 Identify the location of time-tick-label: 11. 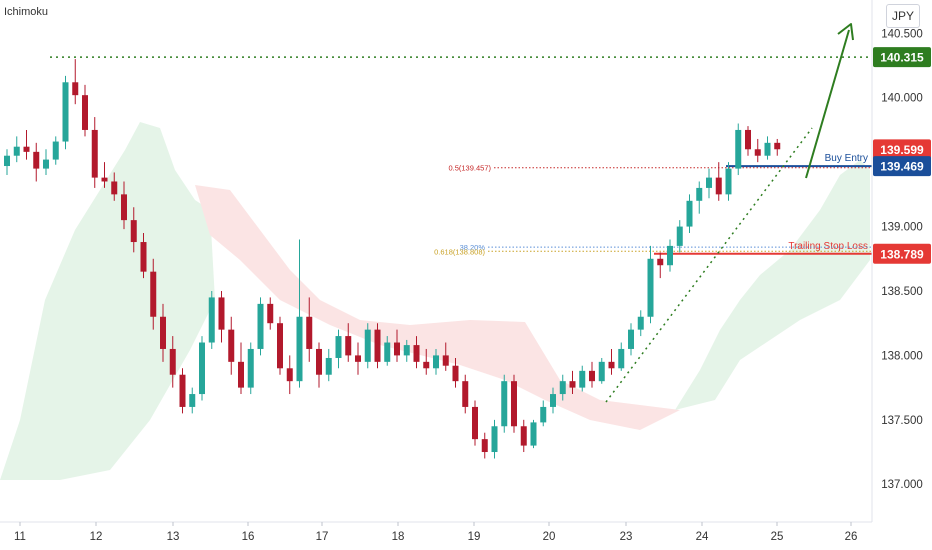
(20, 537).